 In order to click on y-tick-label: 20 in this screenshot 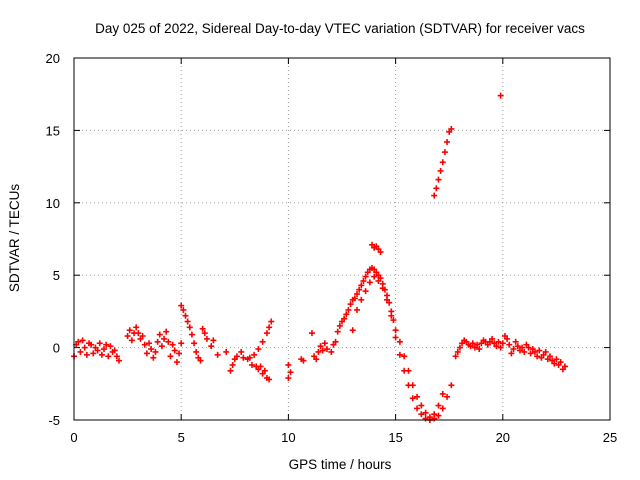, I will do `click(53, 58)`.